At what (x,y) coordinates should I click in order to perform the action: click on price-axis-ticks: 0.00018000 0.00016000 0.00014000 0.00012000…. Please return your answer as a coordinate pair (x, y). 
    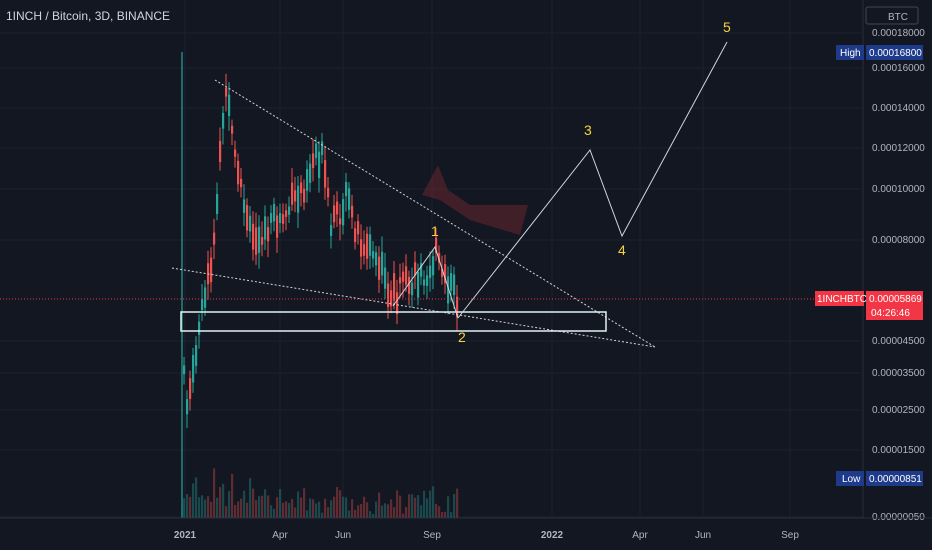
    Looking at the image, I should click on (898, 275).